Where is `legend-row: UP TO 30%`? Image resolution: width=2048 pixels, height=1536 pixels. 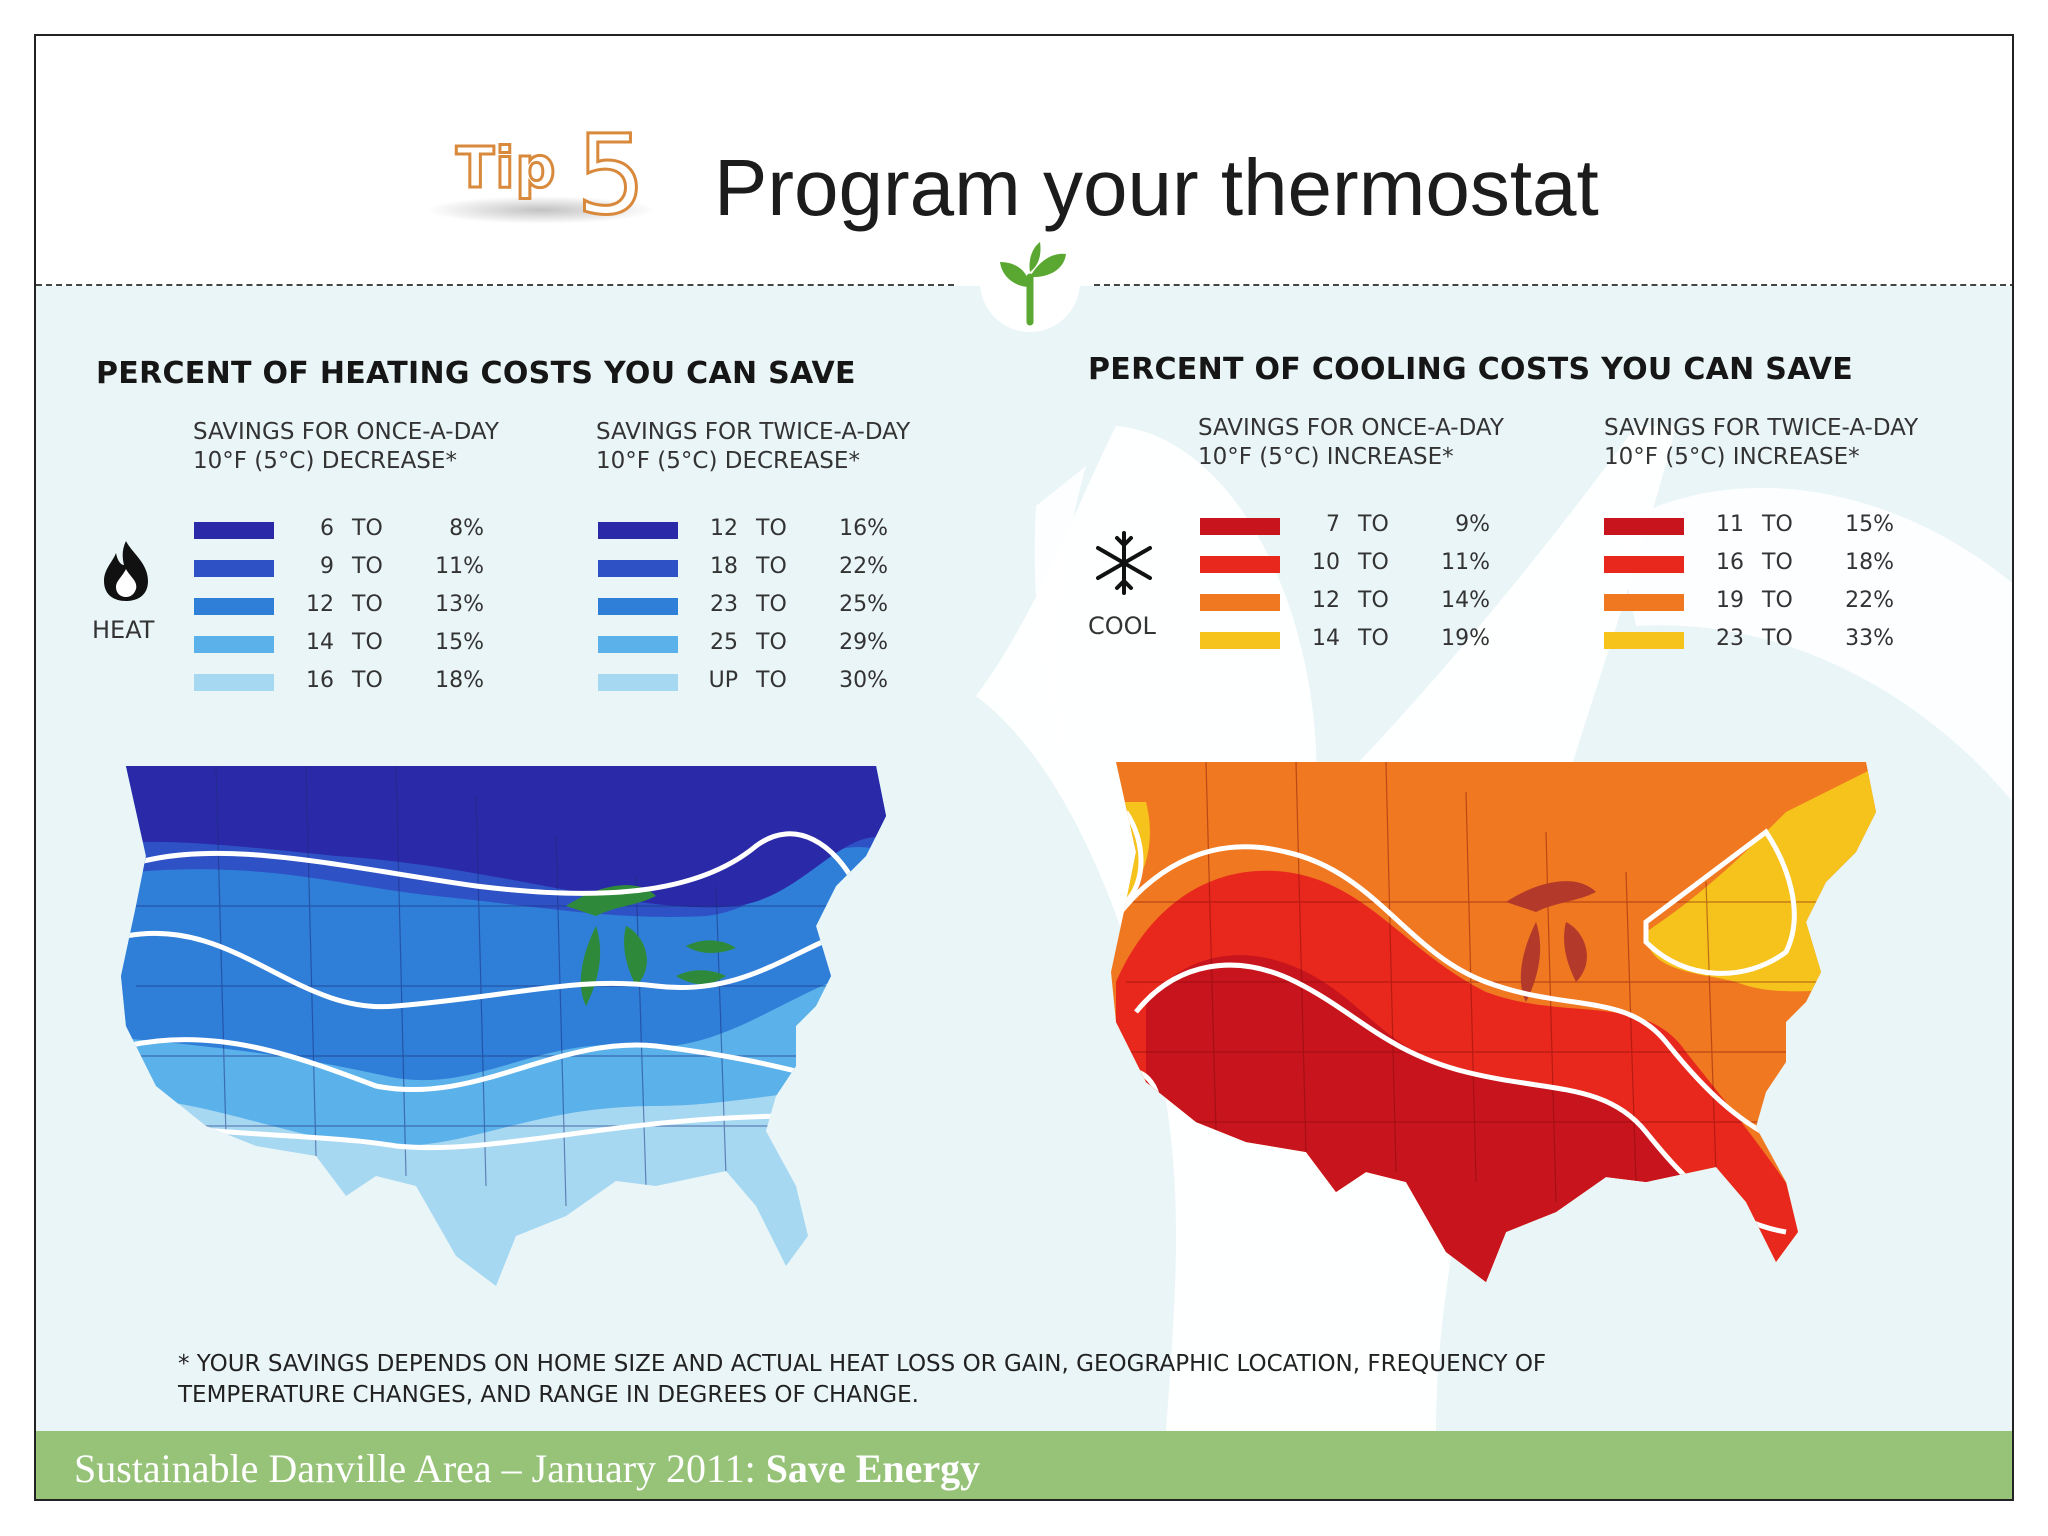
legend-row: UP TO 30% is located at coordinates (763, 682).